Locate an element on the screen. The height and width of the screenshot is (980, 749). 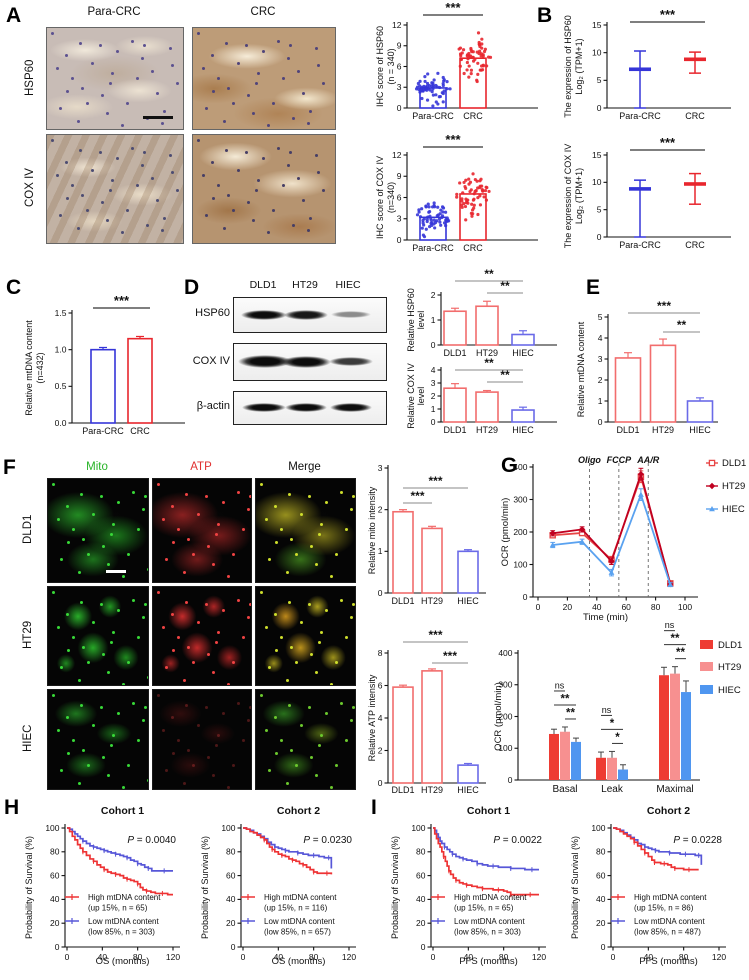
fluorescence-ht29-atp is located at coordinates (202, 636).